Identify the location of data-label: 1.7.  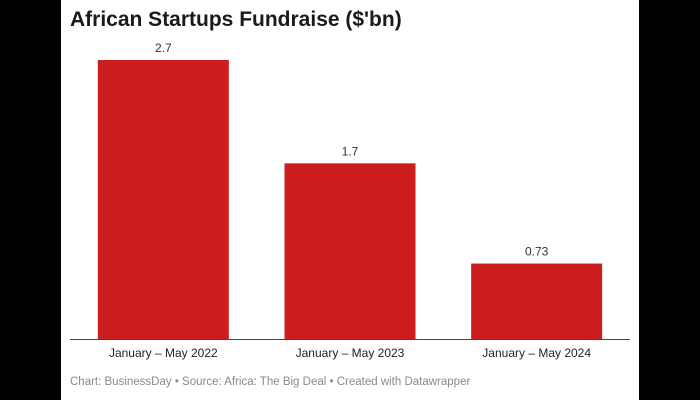
(350, 151).